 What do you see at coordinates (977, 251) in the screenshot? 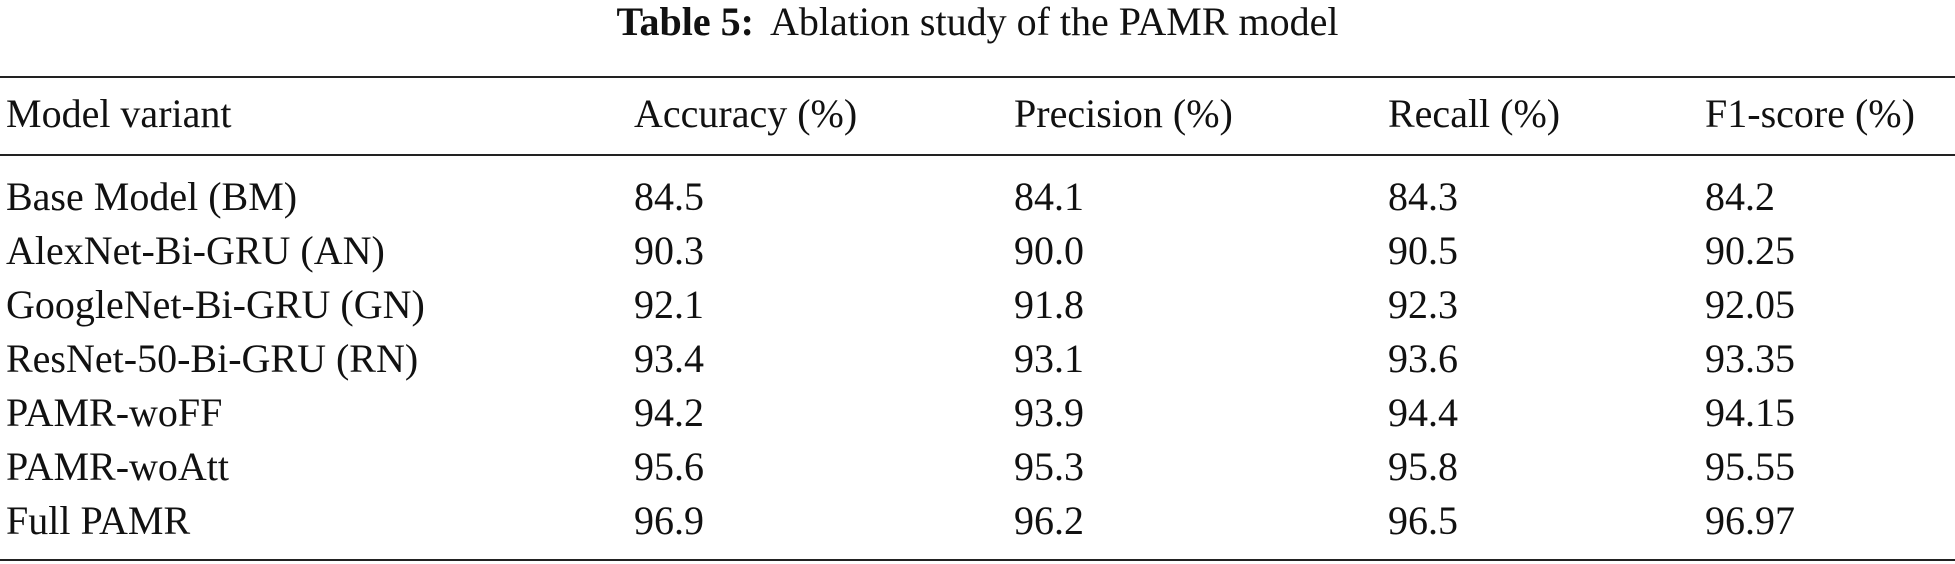
I see `table-row: AlexNet-Bi-GRU (AN) 90.3 90.0 90.5 90.25` at bounding box center [977, 251].